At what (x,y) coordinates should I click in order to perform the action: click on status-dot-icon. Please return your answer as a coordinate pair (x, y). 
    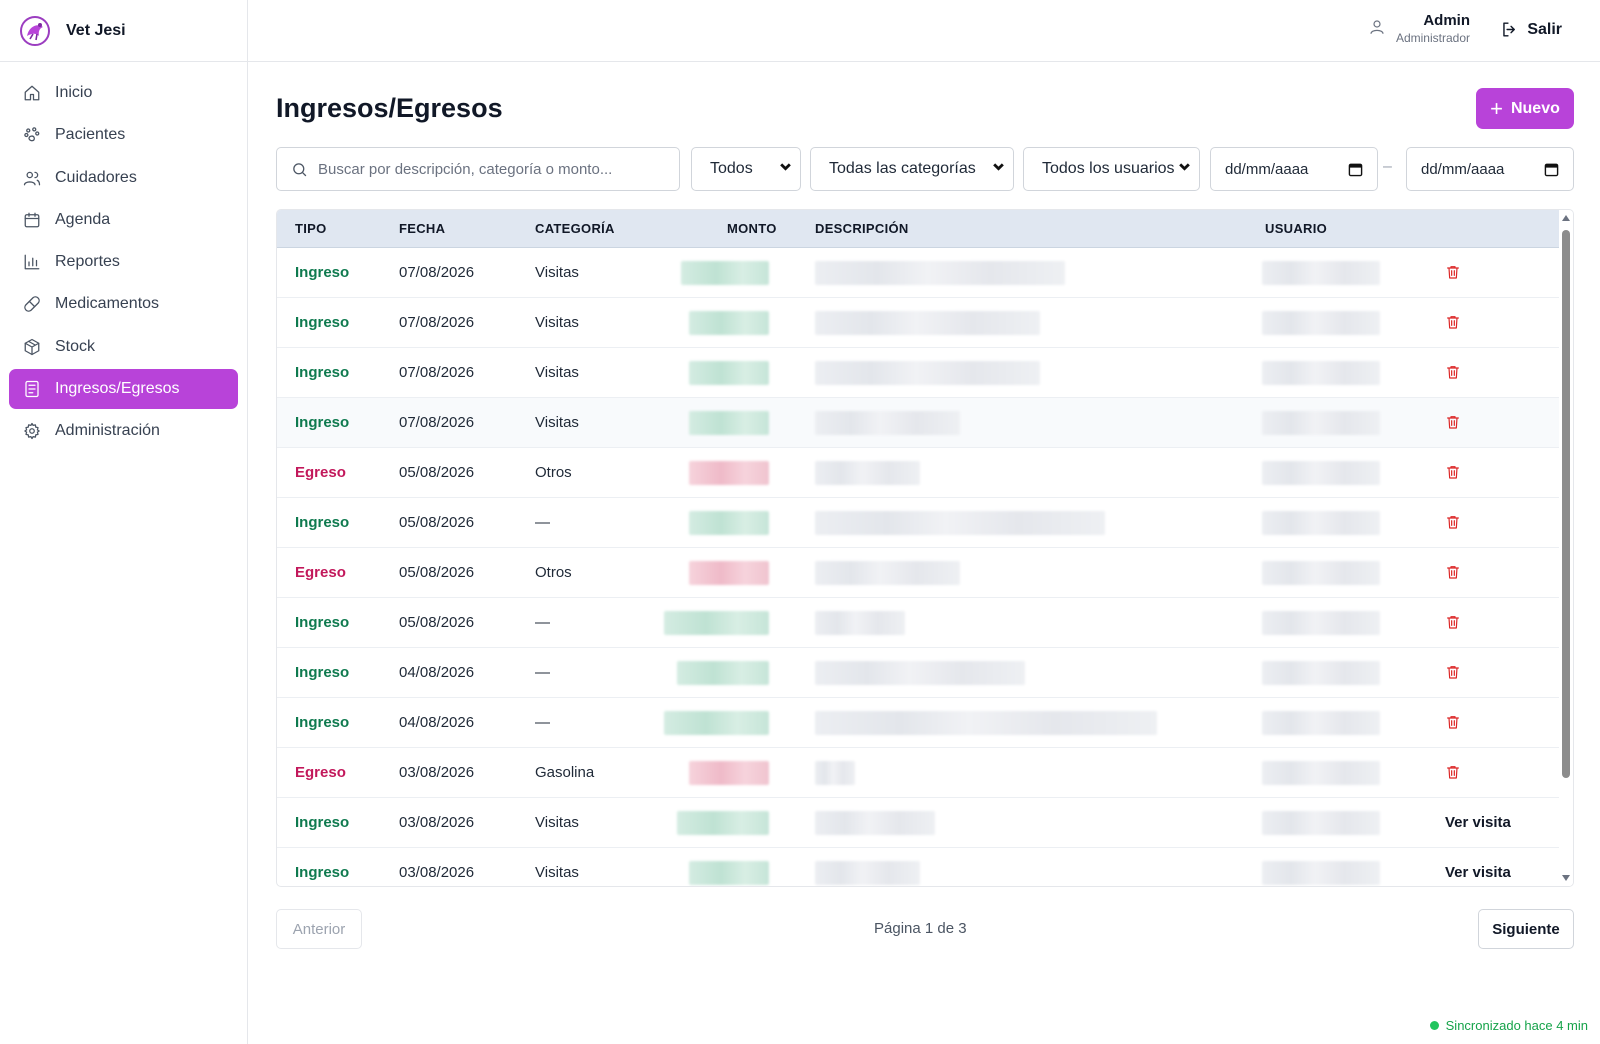
    Looking at the image, I should click on (1434, 1025).